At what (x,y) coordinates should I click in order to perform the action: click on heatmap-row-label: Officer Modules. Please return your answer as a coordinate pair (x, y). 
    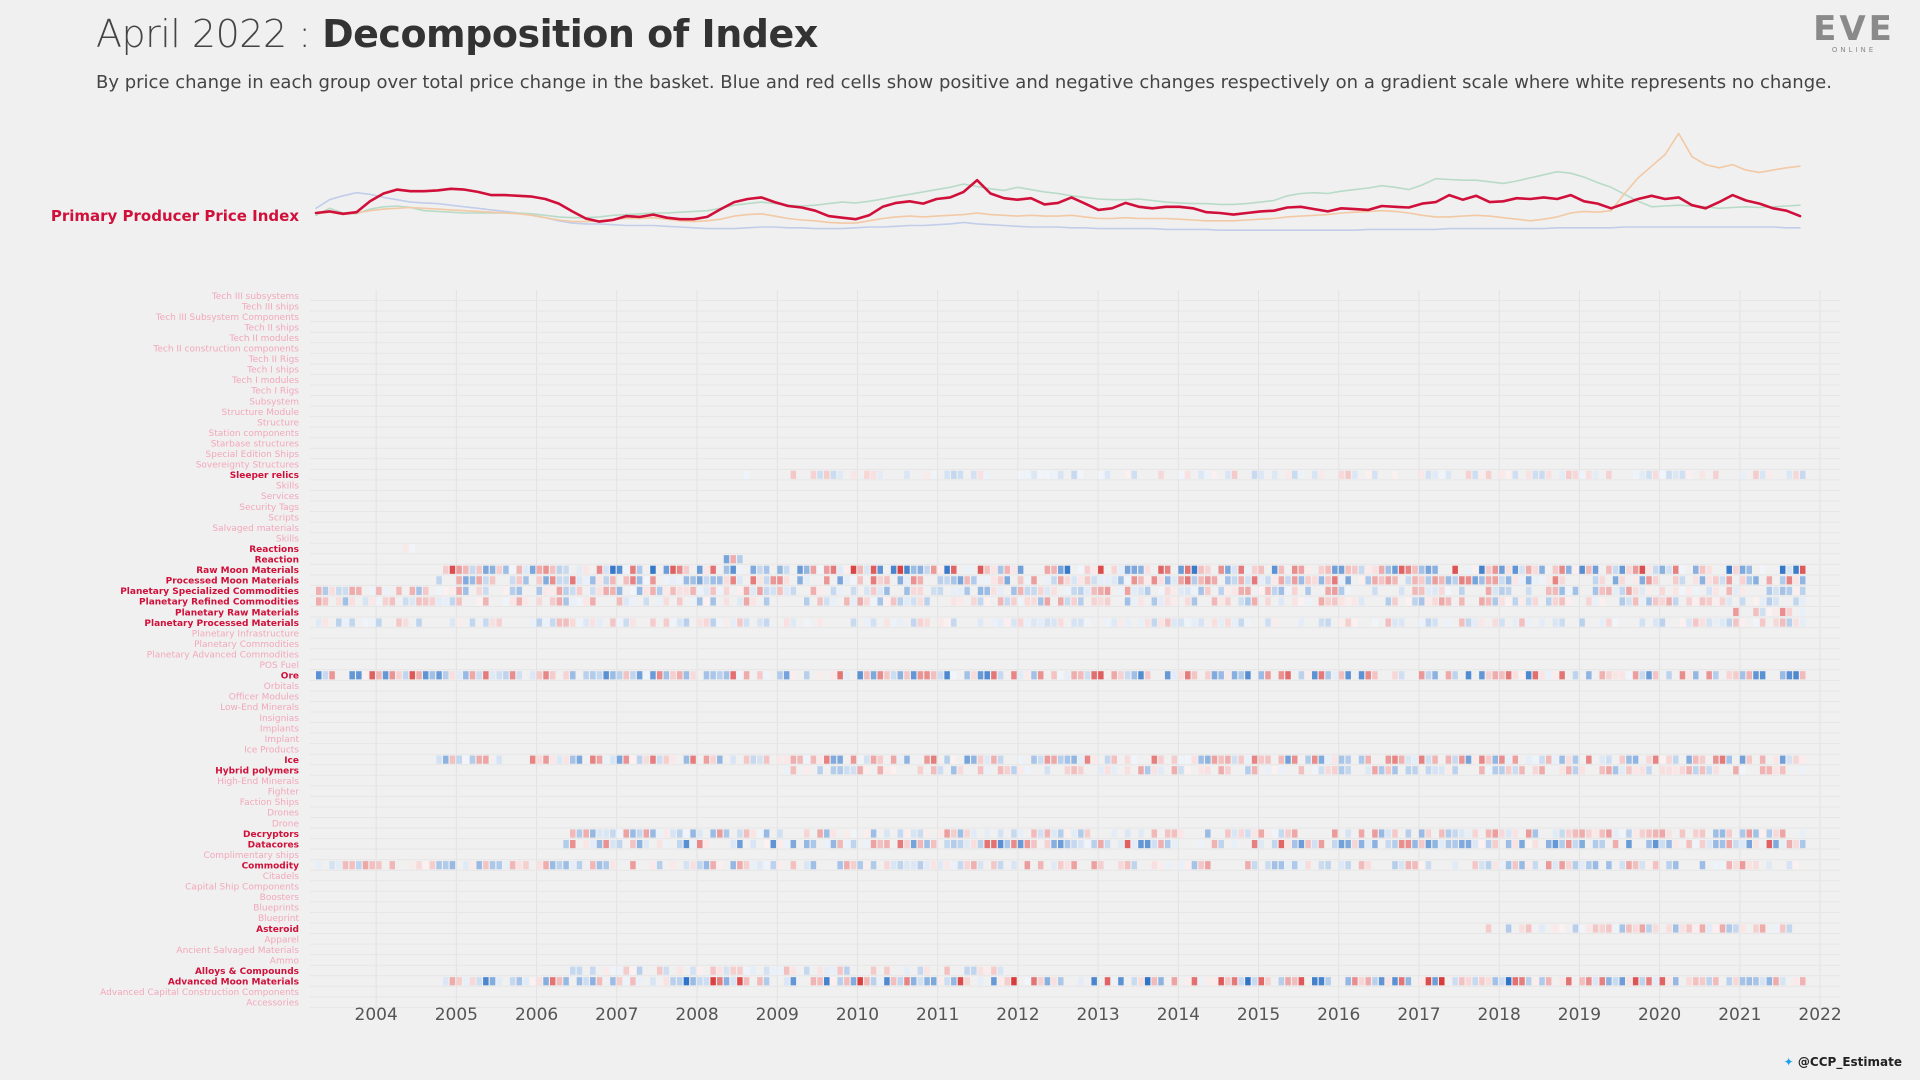
    Looking at the image, I should click on (264, 698).